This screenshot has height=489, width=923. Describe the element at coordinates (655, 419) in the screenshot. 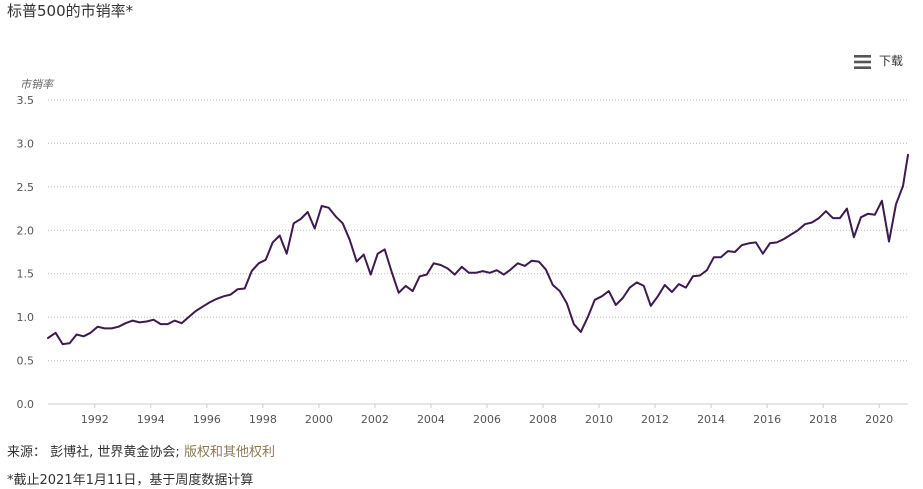

I see `x-tick-label: 2012` at that location.